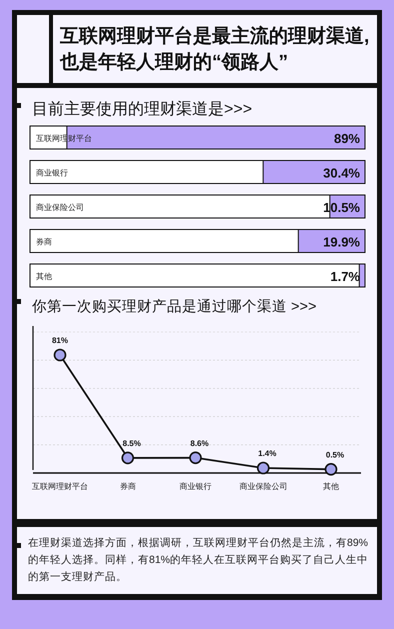  Describe the element at coordinates (199, 443) in the screenshot. I see `data-label: 8.6%` at that location.